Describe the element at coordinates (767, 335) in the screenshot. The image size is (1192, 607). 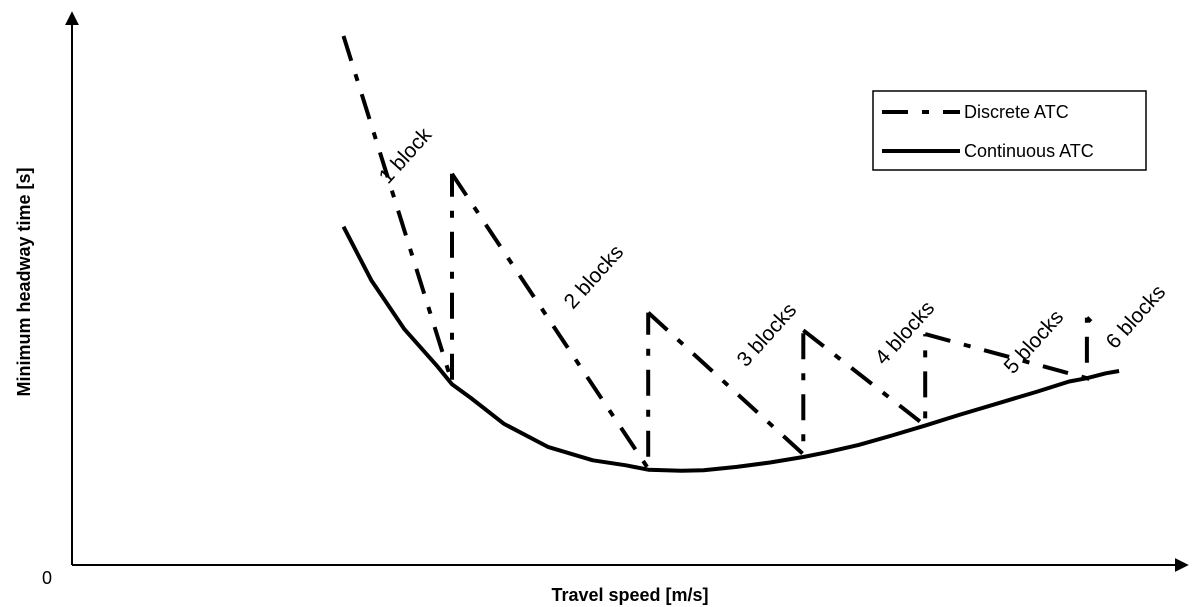
I see `annotation-3-blocks: 3 blocks` at that location.